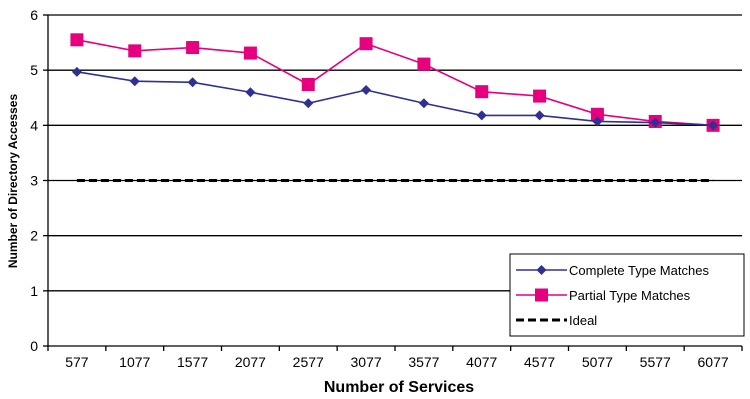  Describe the element at coordinates (13, 181) in the screenshot. I see `y-axis-title: Number of Directory Accesses` at that location.